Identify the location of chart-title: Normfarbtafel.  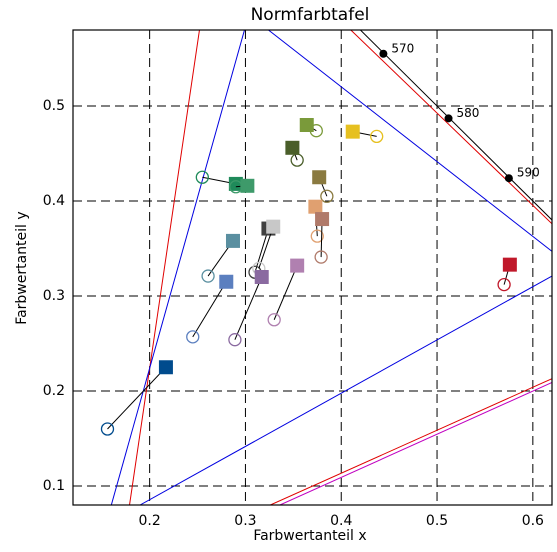
(310, 15).